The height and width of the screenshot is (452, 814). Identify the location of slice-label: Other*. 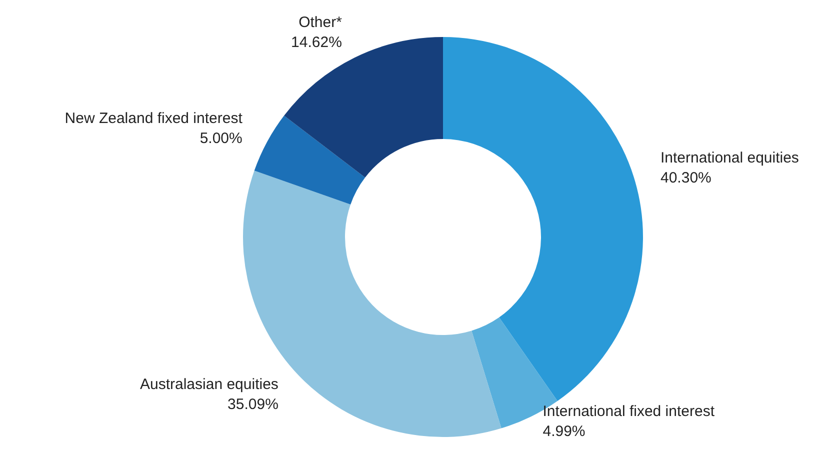
(320, 22).